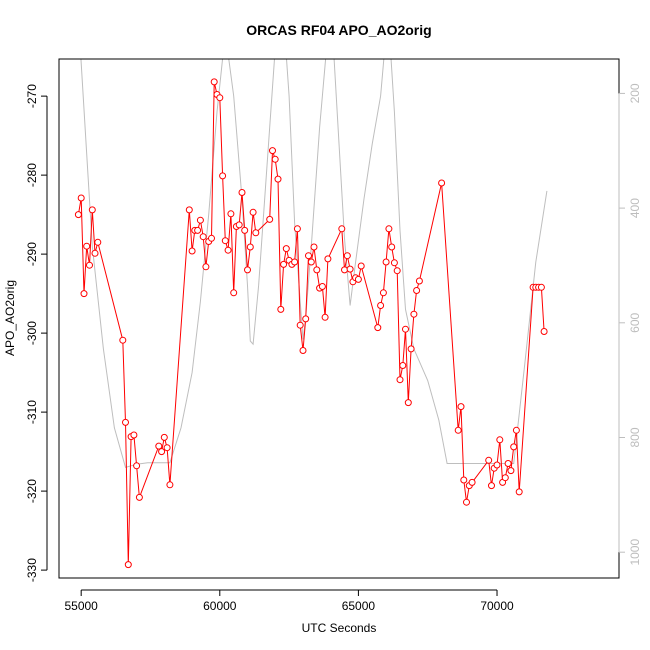  I want to click on y-tick-label: -330, so click(32, 570).